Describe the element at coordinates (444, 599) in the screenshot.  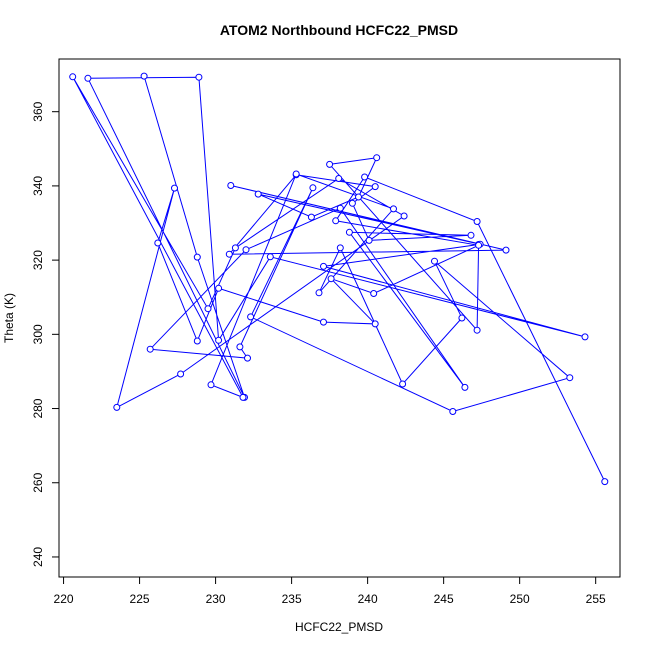
I see `x-tick-label: 245` at that location.